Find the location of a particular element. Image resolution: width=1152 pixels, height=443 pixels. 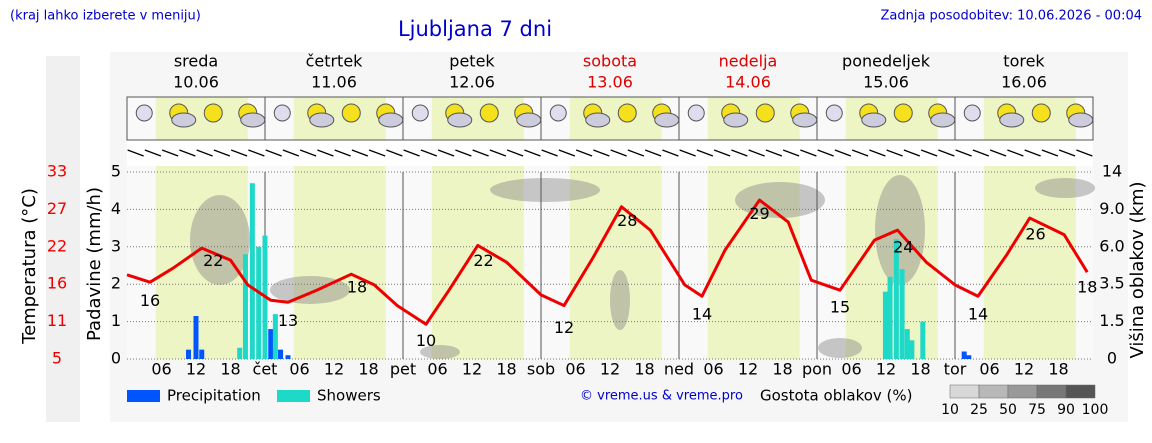

y2-tick-label: 22 is located at coordinates (57, 245).